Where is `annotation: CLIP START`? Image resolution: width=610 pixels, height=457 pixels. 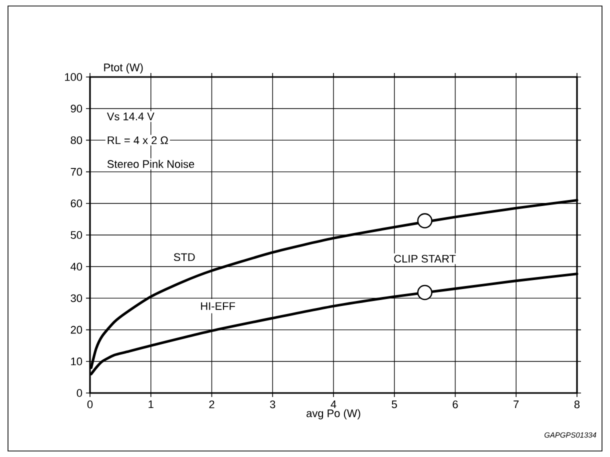
annotation: CLIP START is located at coordinates (425, 258).